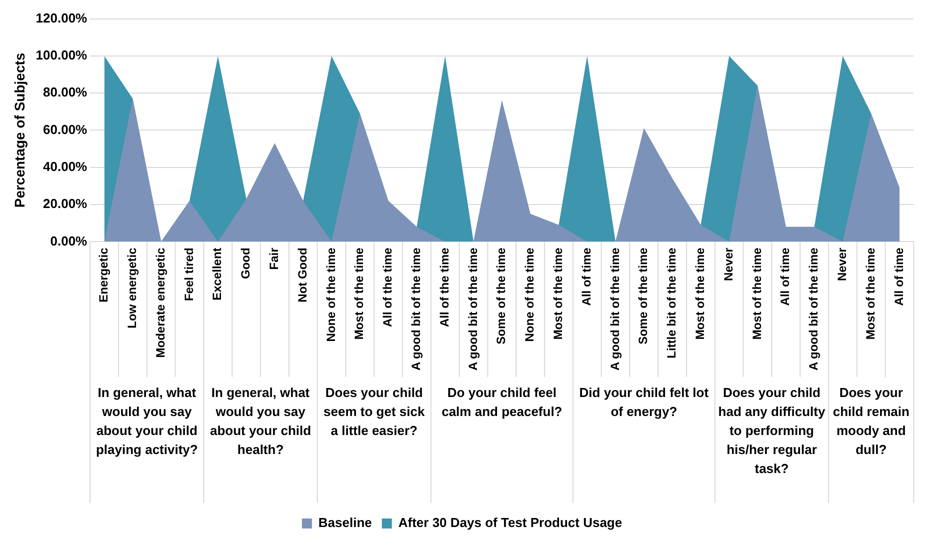  I want to click on text: Does your child seem to get sick a little easier?, so click(375, 411).